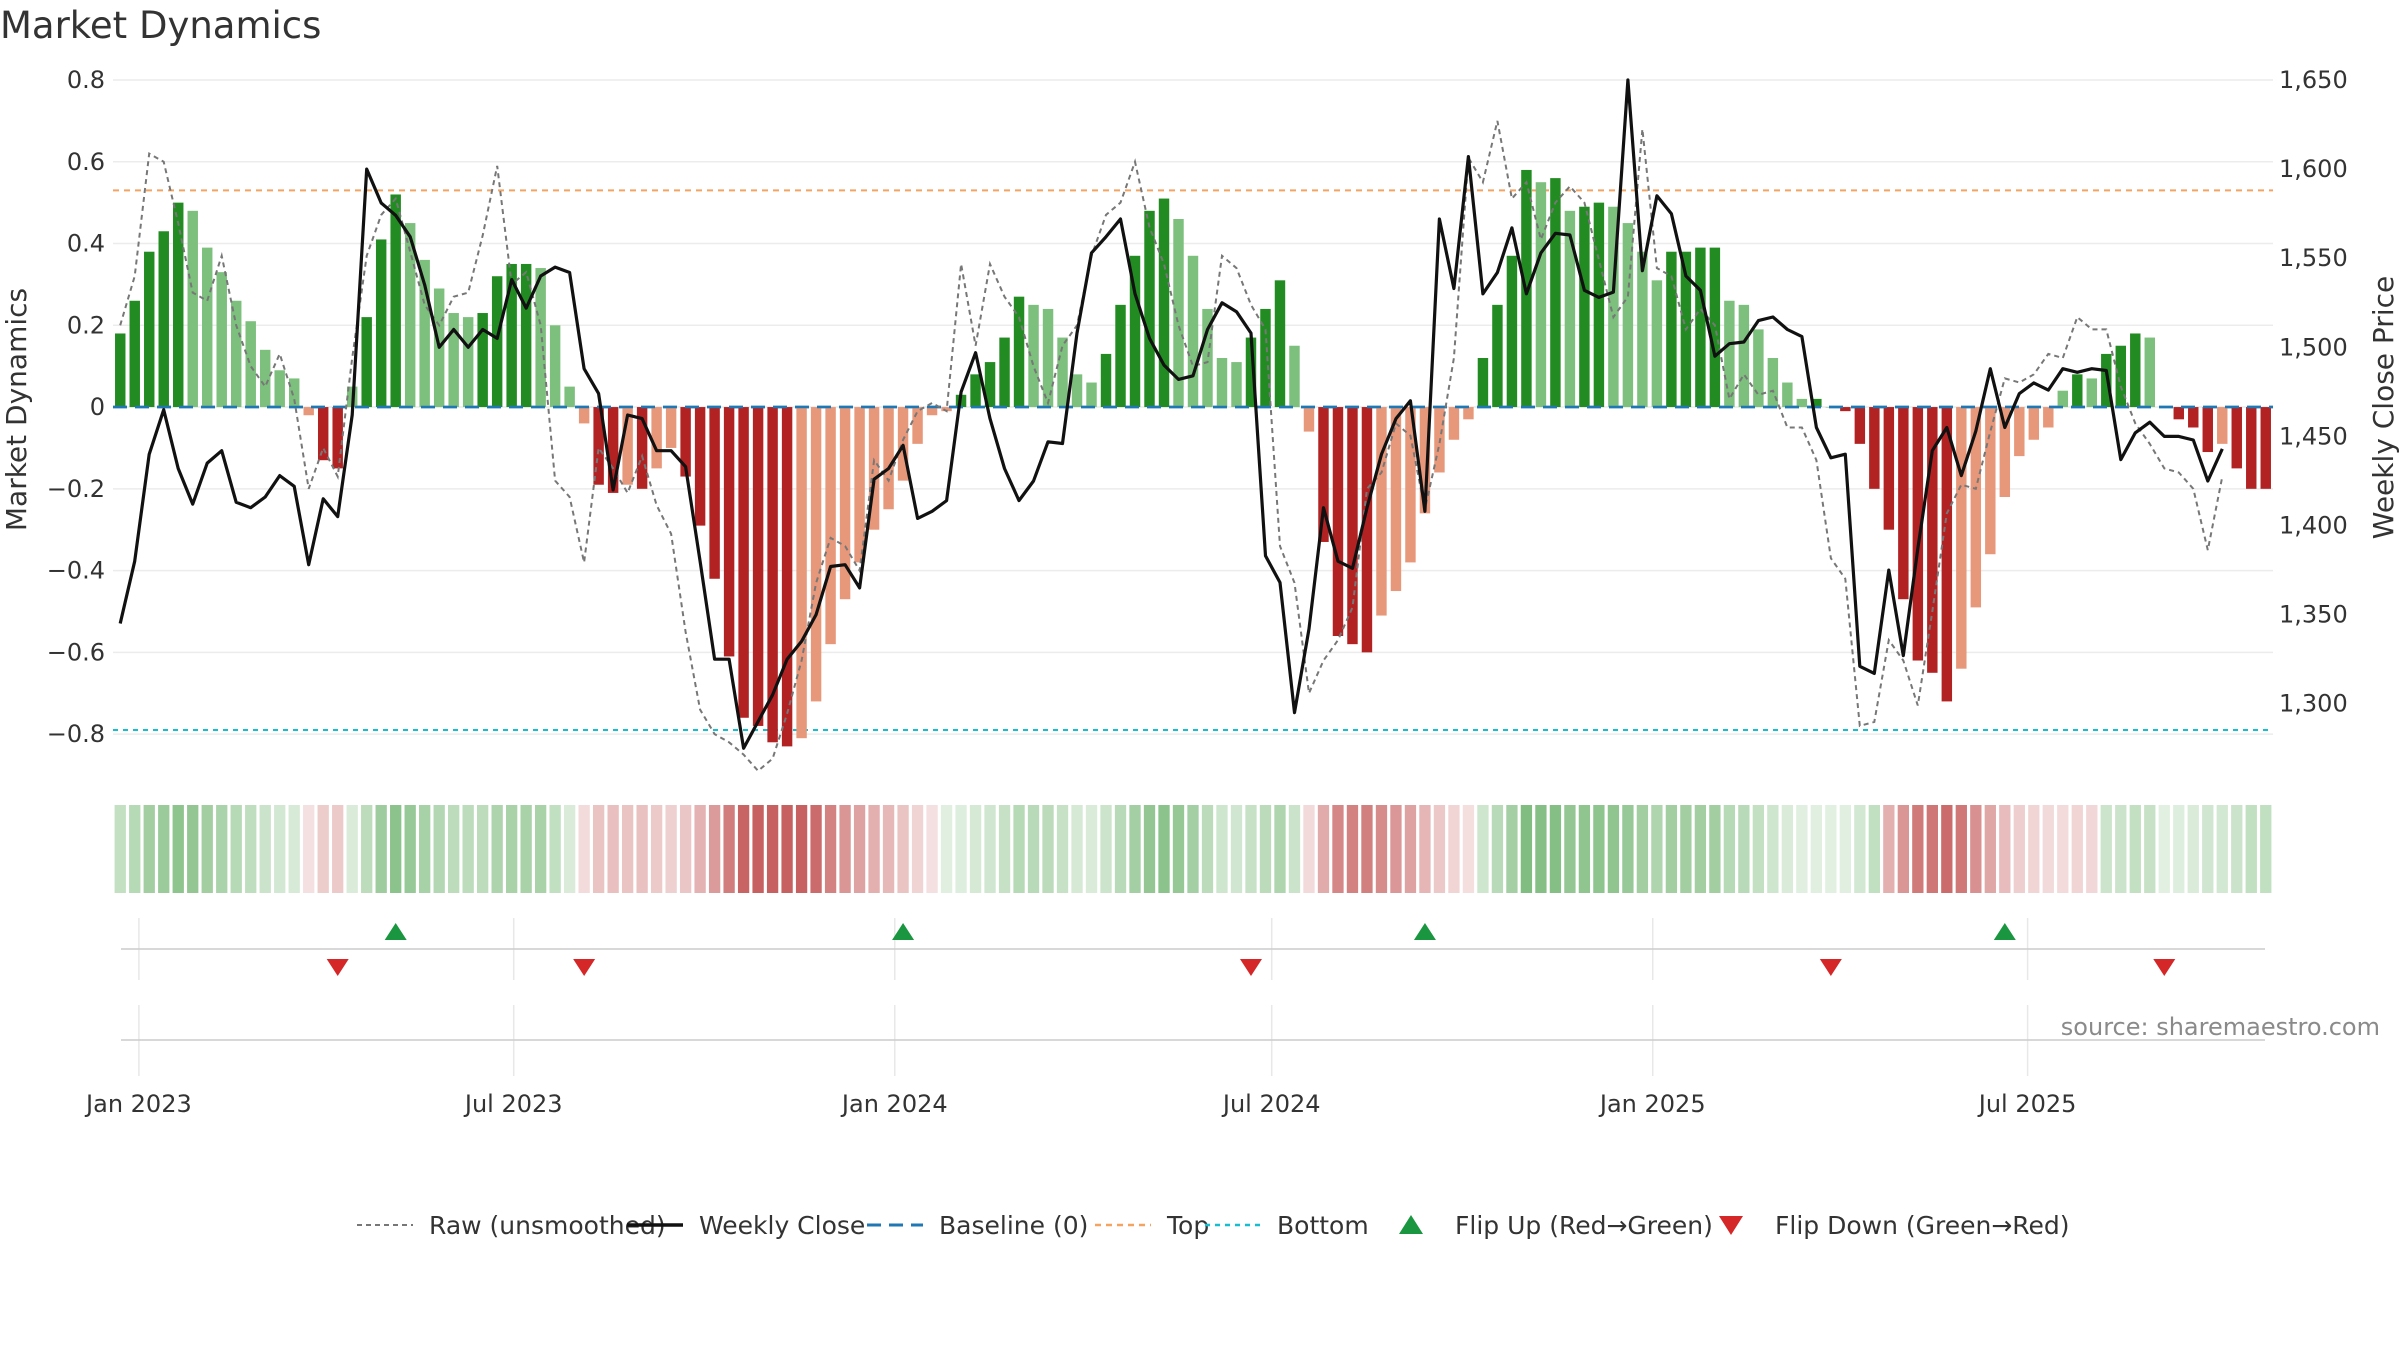  I want to click on y-right-tick: 1,350, so click(2313, 615).